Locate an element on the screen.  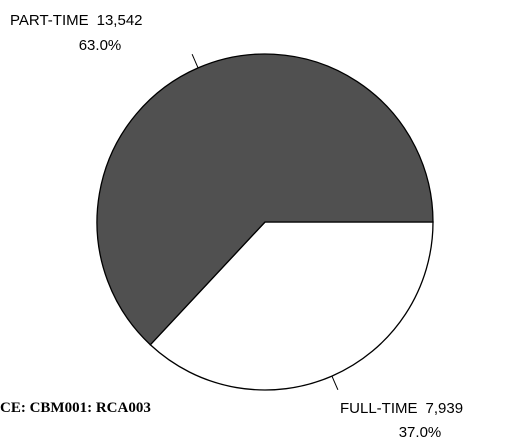
category-label: PART-TIME is located at coordinates (49, 20).